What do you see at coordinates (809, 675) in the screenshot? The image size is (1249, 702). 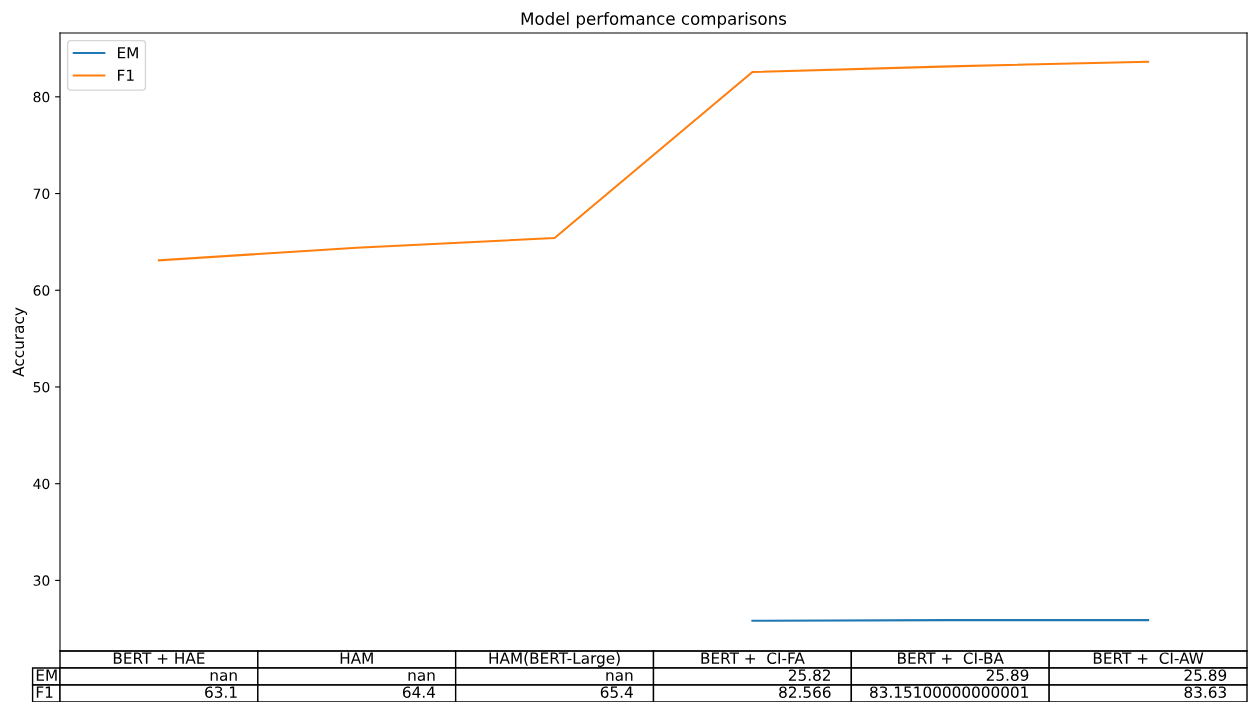 I see `data-label: 25.82` at bounding box center [809, 675].